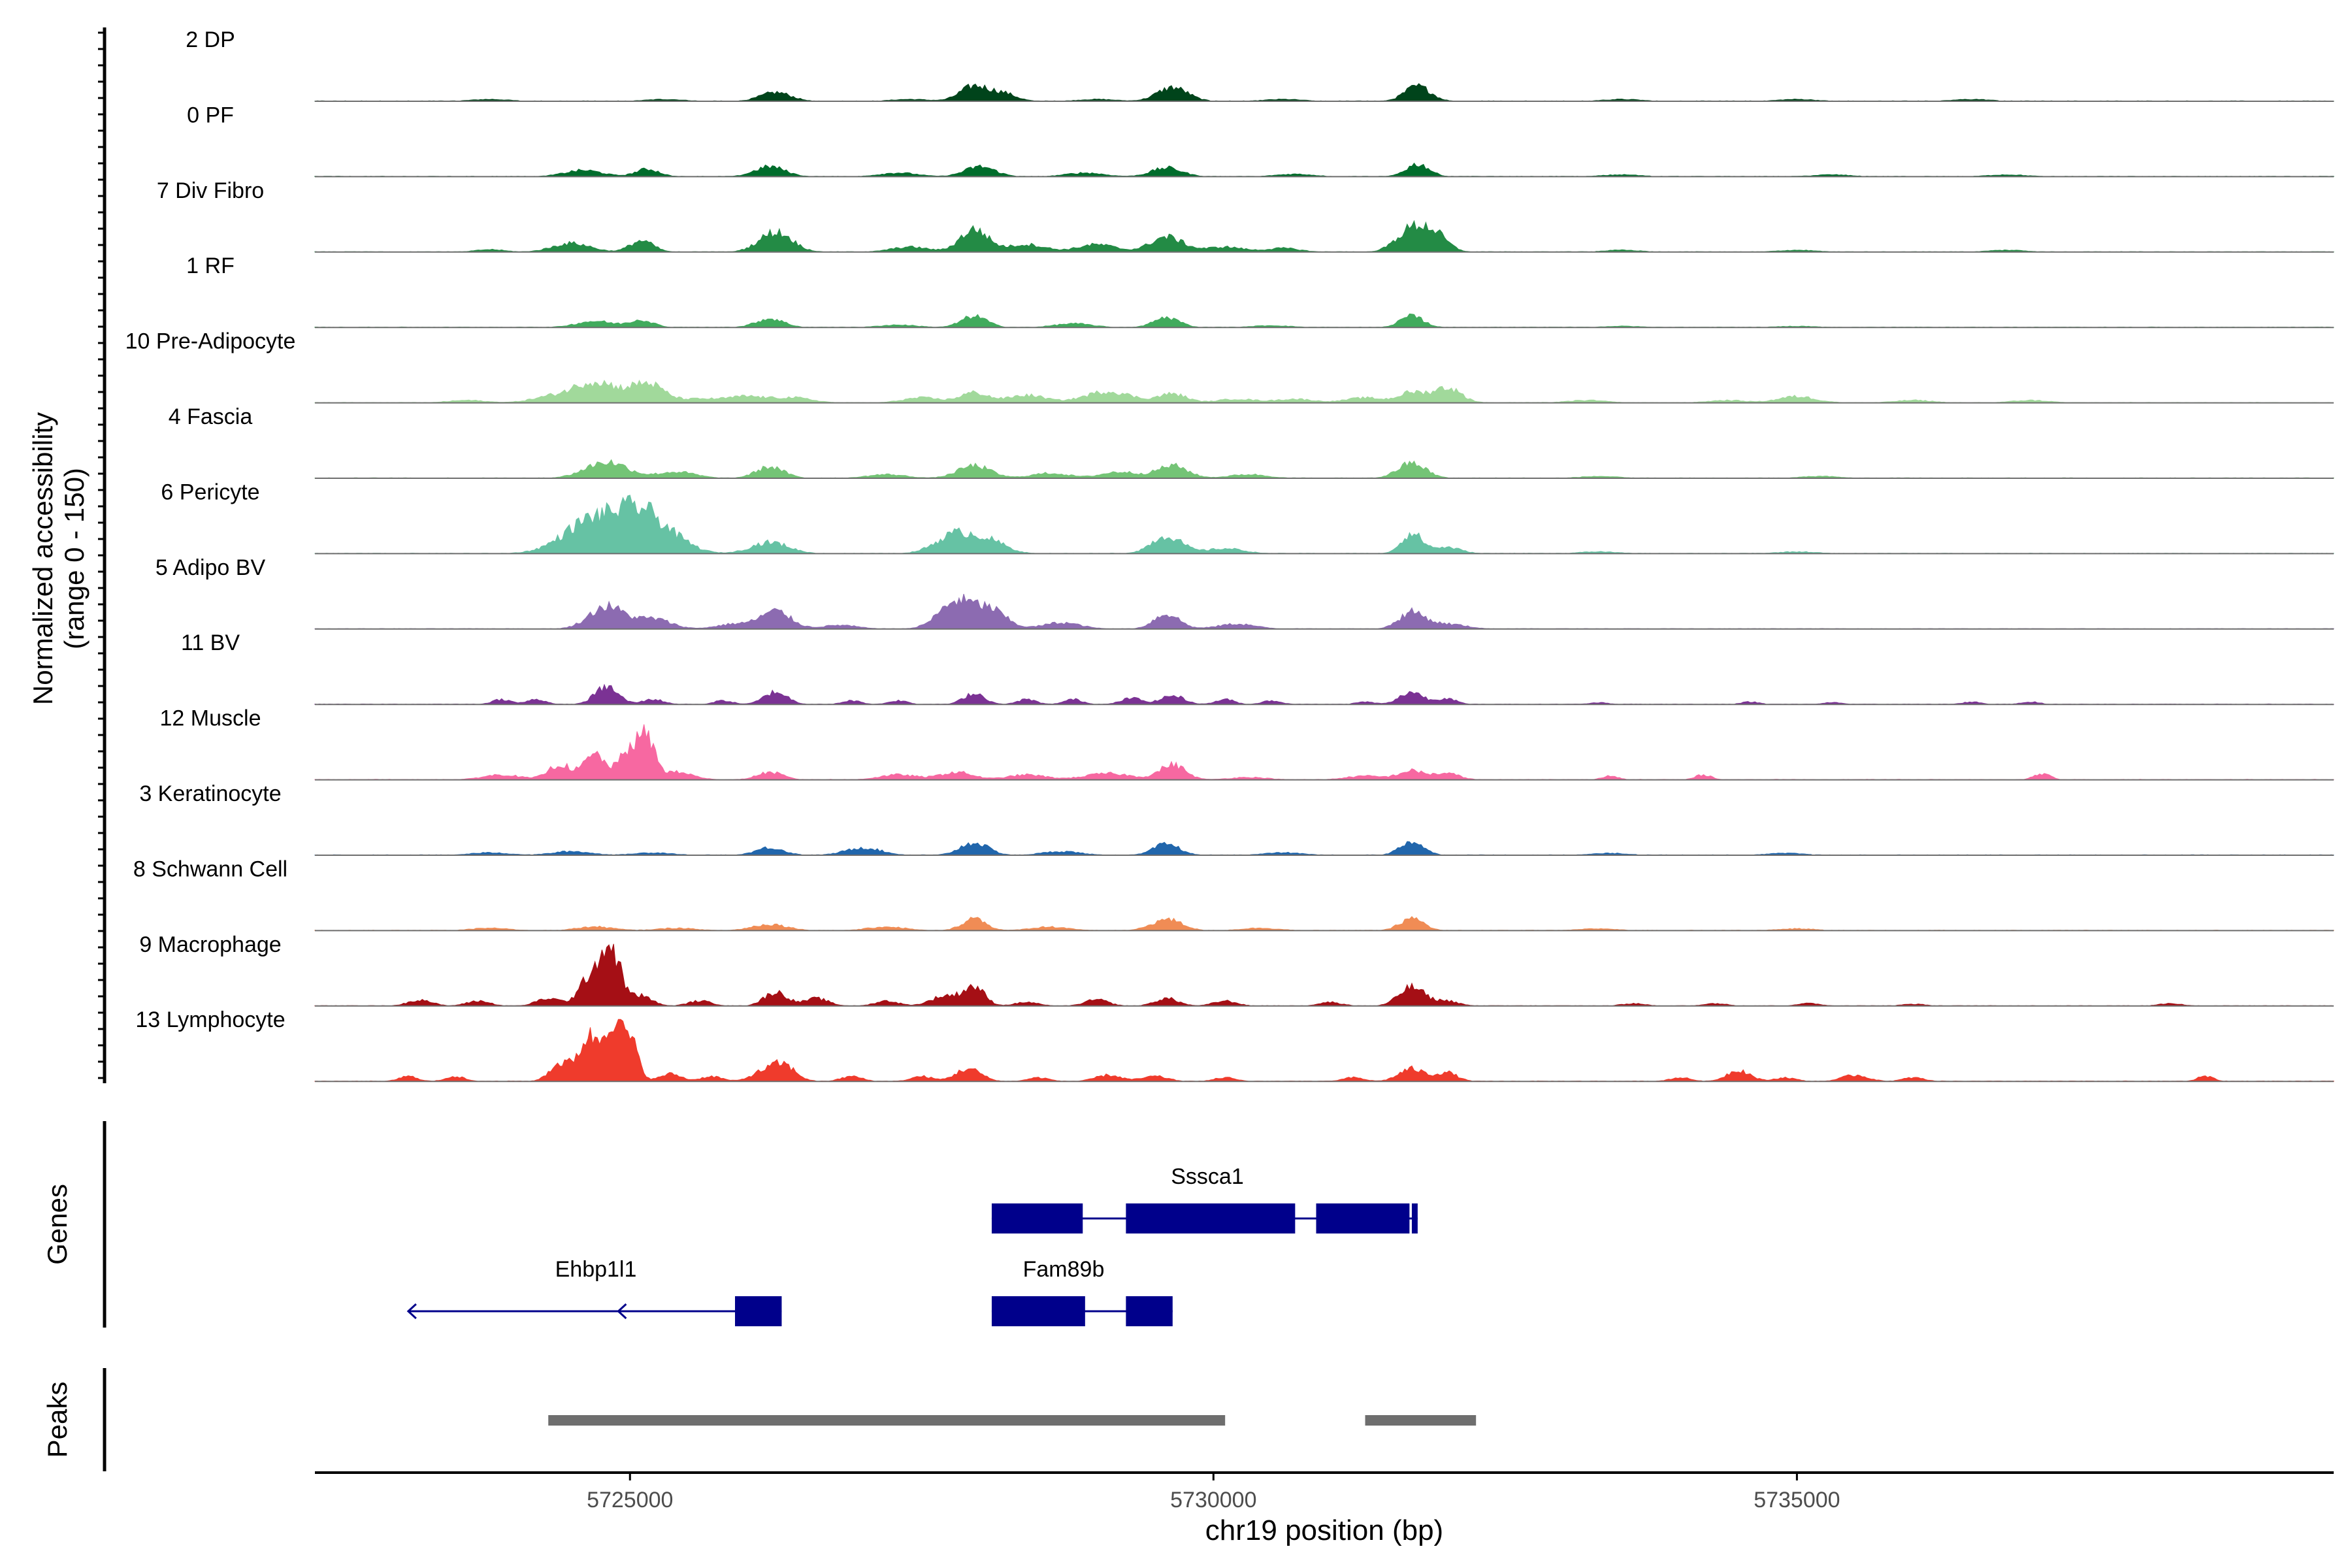  Describe the element at coordinates (74, 558) in the screenshot. I see `y-axis-title-line2: (range 0 - 150)` at that location.